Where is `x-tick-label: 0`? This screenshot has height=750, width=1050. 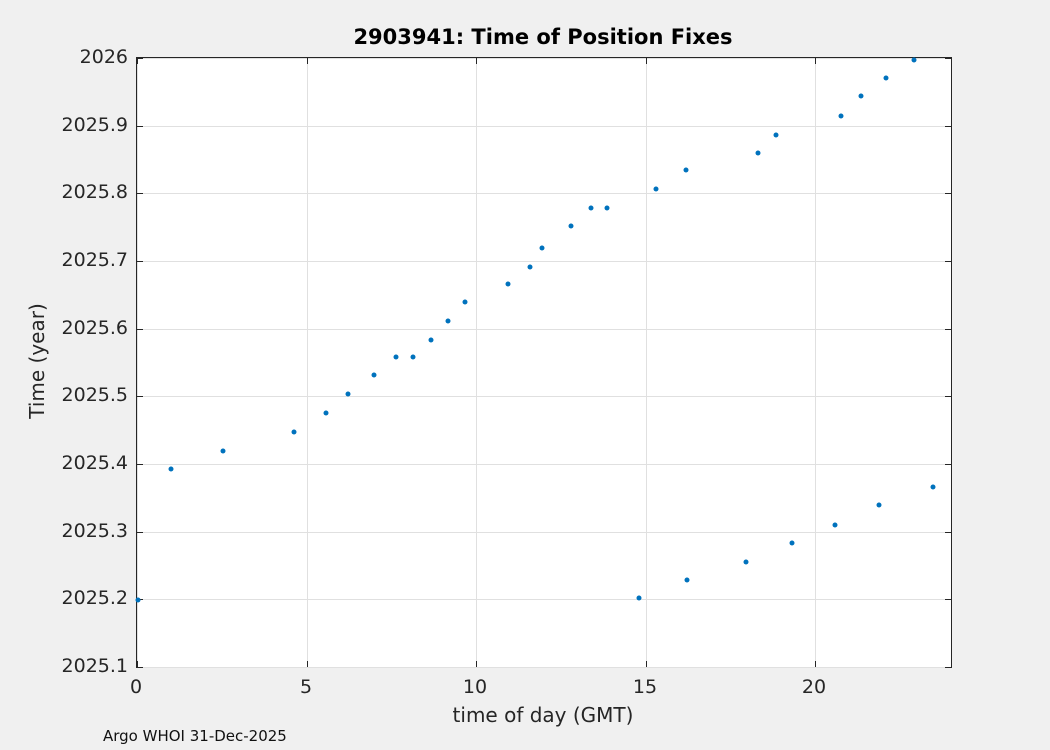
x-tick-label: 0 is located at coordinates (136, 687).